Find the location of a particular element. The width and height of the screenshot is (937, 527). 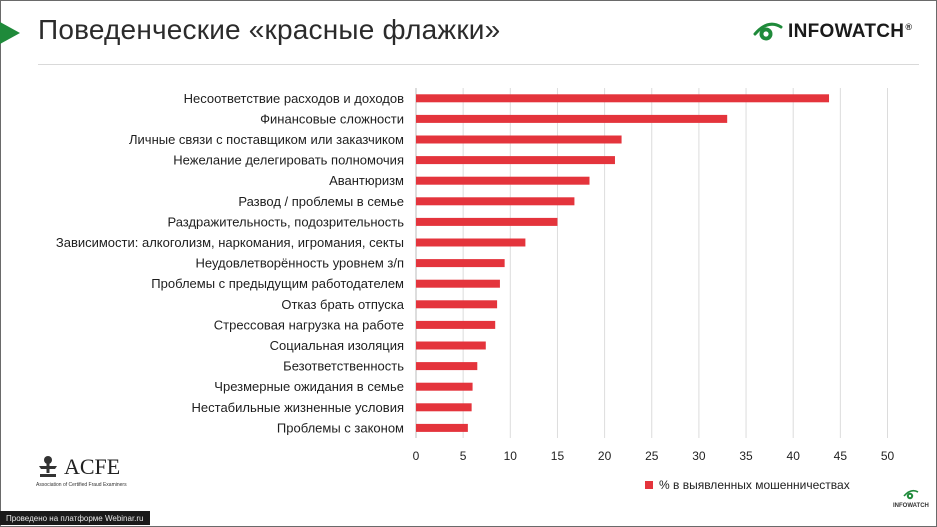

infowatch-eye-icon is located at coordinates (768, 31).